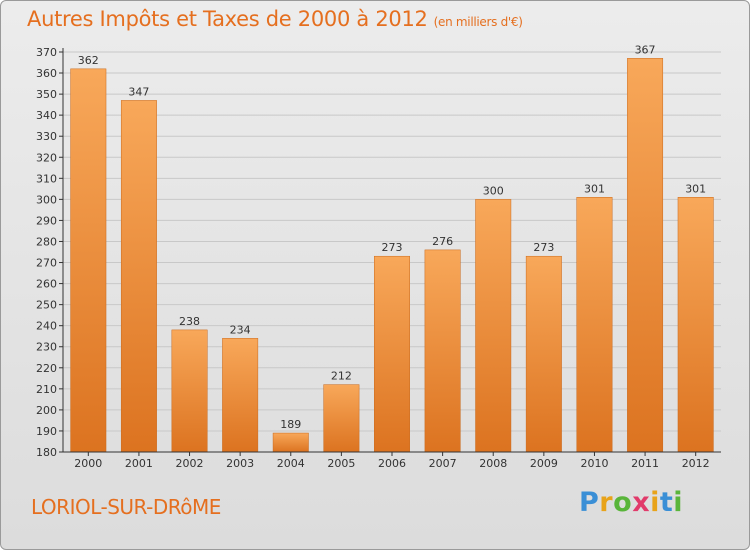  I want to click on x-tick-label: 2010, so click(594, 463).